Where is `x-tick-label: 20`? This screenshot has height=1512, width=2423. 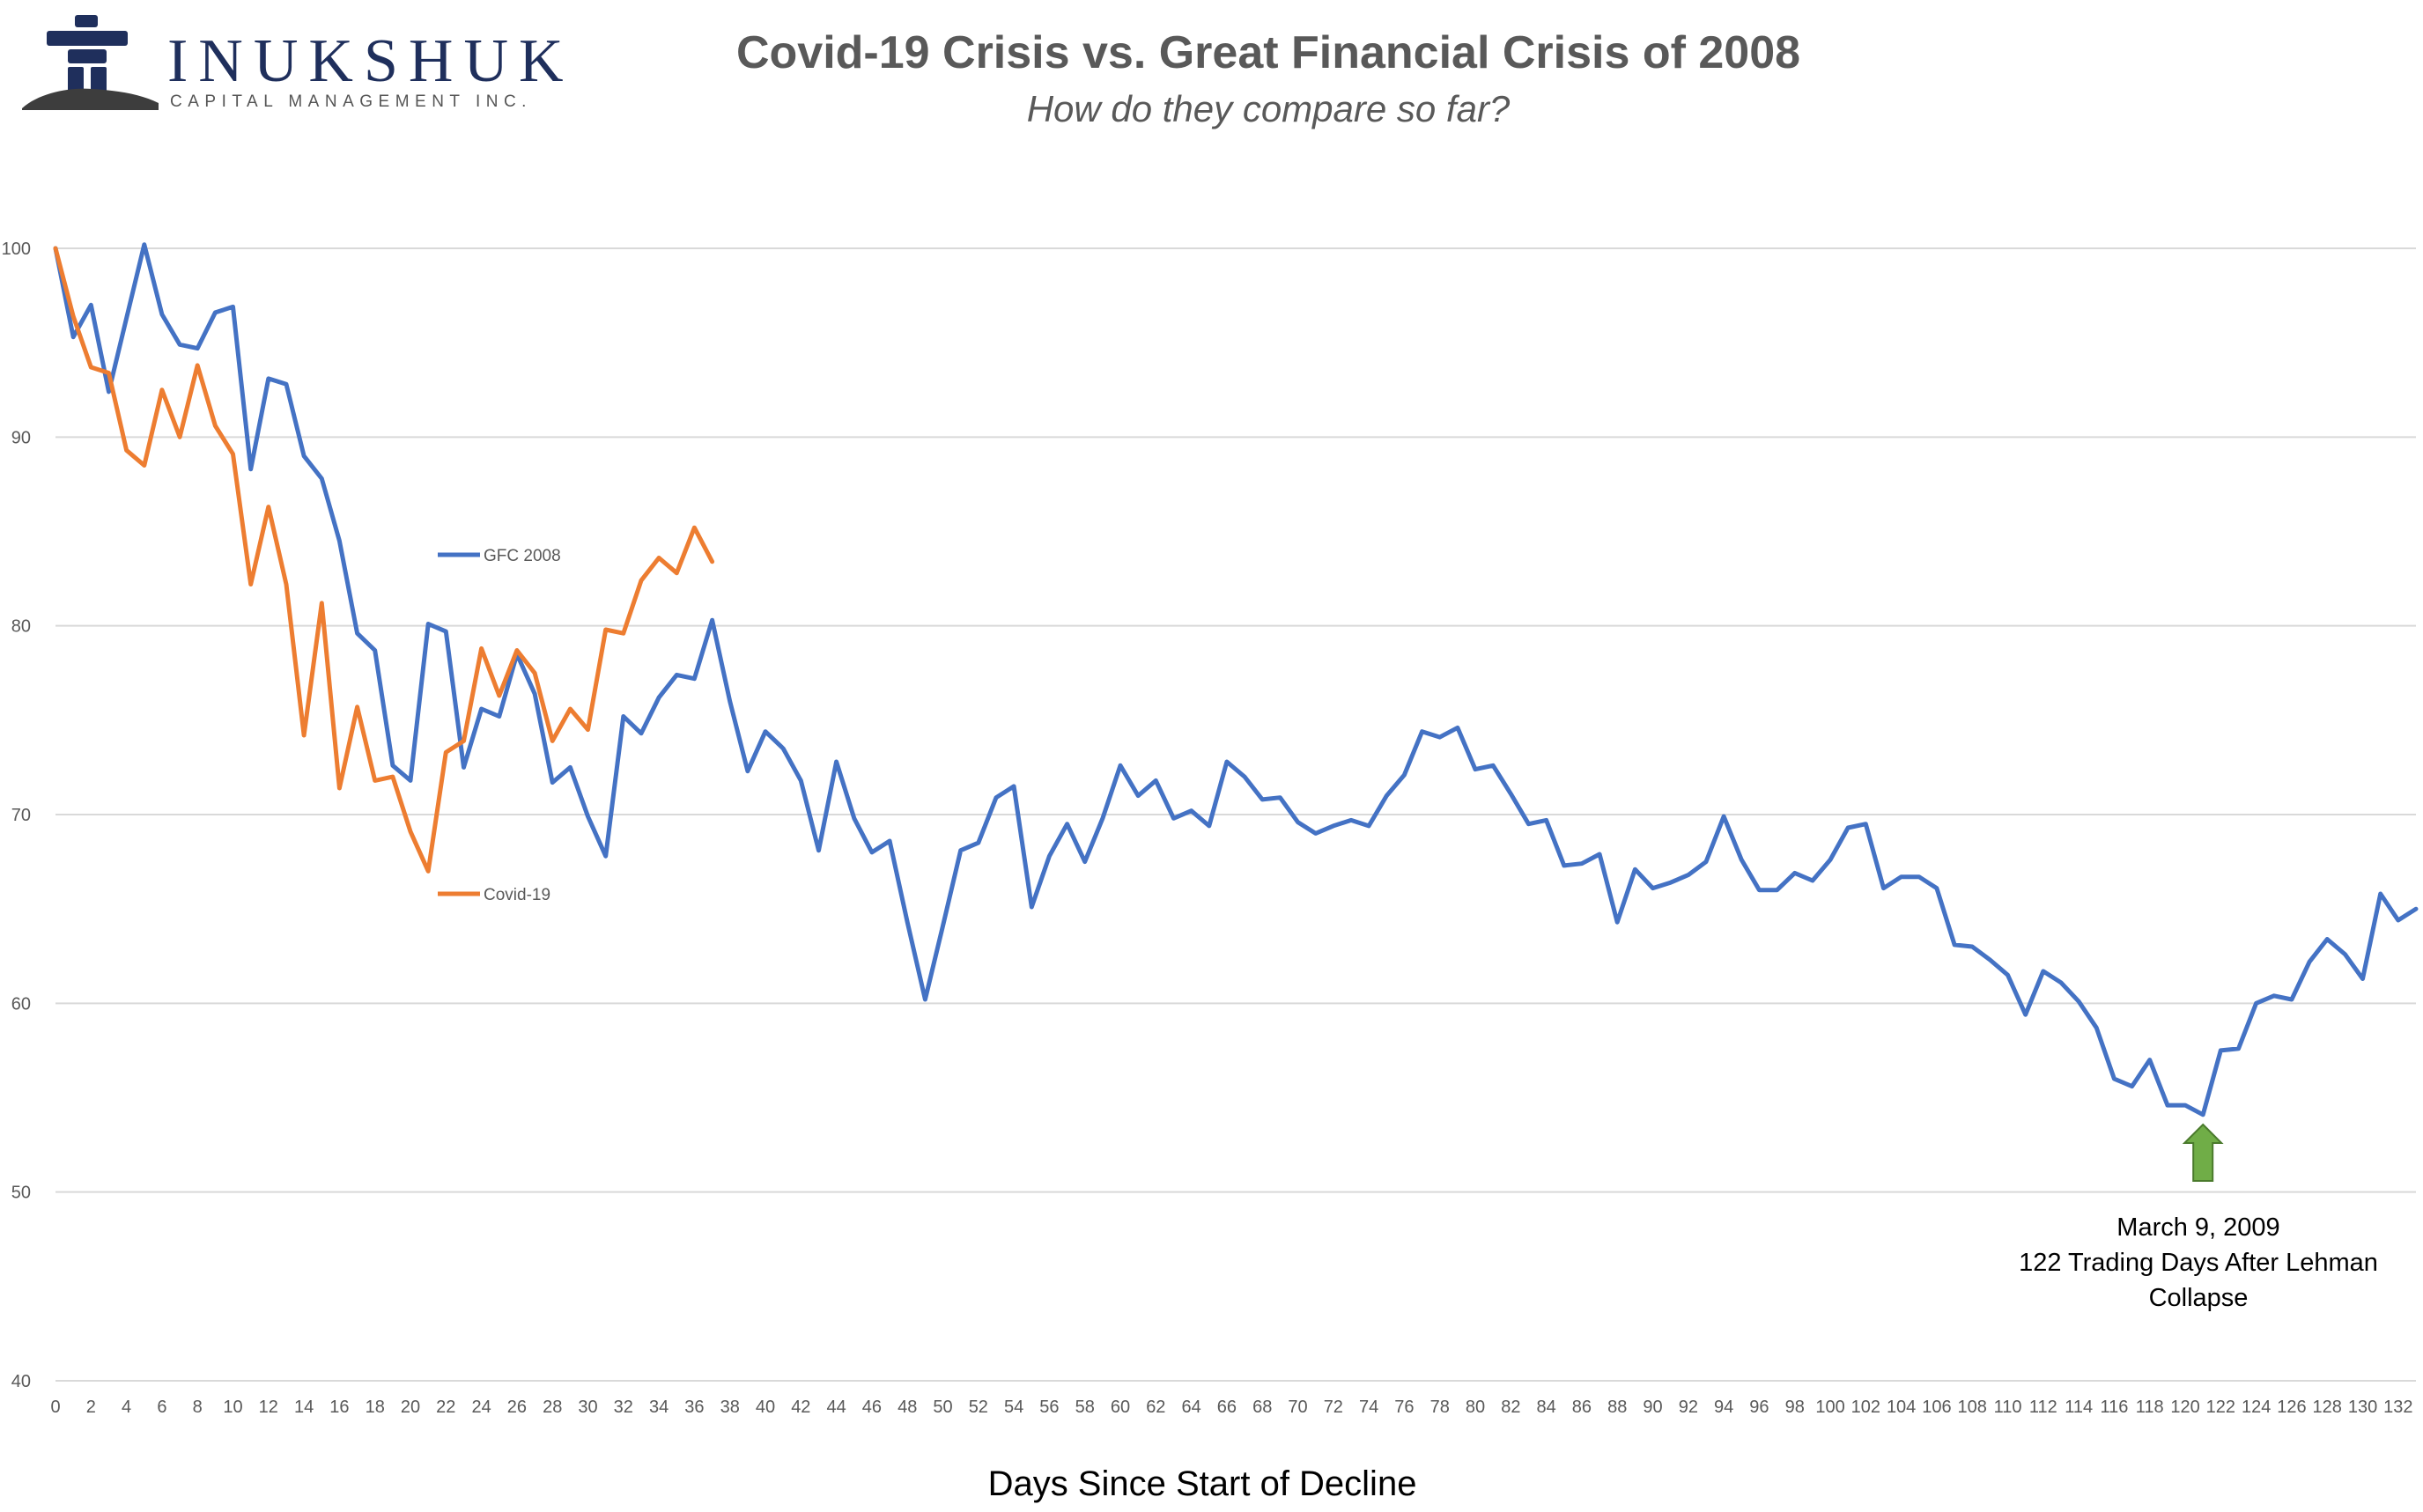
x-tick-label: 20 is located at coordinates (410, 1407).